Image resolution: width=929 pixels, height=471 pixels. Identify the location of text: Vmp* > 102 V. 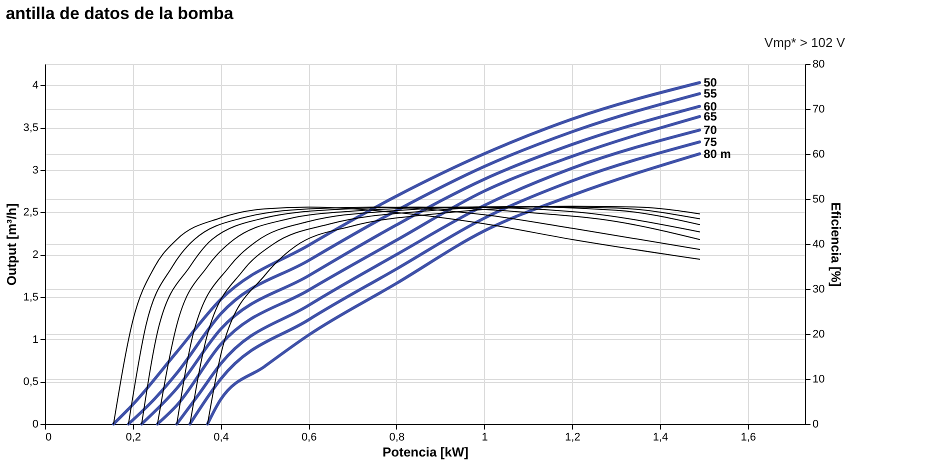
(805, 42).